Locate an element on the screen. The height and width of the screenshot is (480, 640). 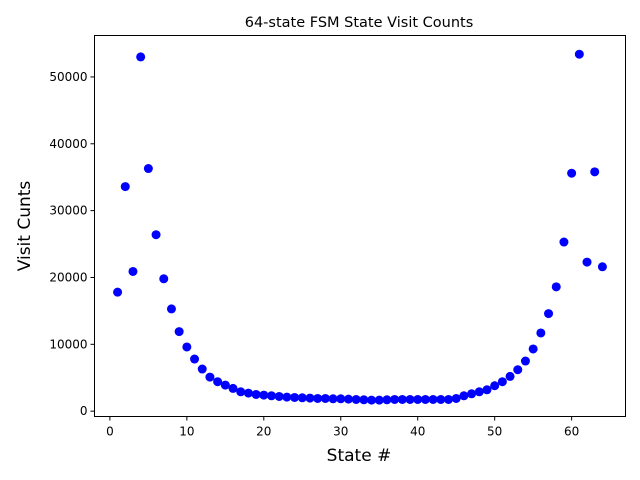
y-tick-label: 0 is located at coordinates (84, 411).